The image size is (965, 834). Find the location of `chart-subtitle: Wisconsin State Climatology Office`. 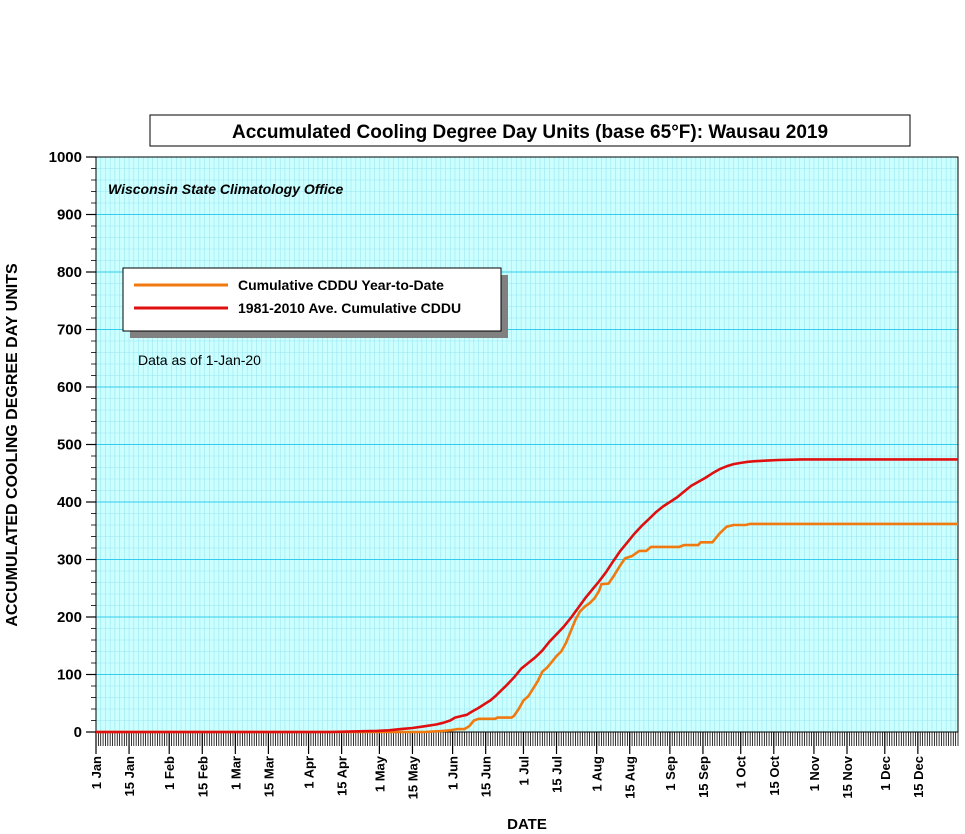

chart-subtitle: Wisconsin State Climatology Office is located at coordinates (226, 189).